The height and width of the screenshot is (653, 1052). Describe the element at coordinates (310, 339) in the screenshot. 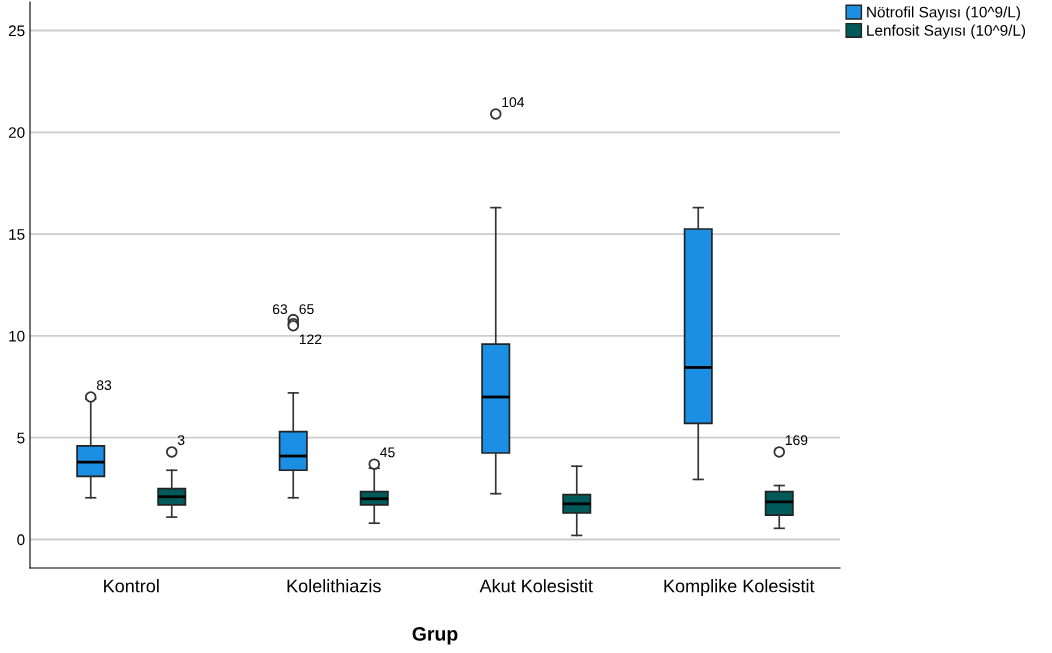

I see `annotation: 122` at that location.